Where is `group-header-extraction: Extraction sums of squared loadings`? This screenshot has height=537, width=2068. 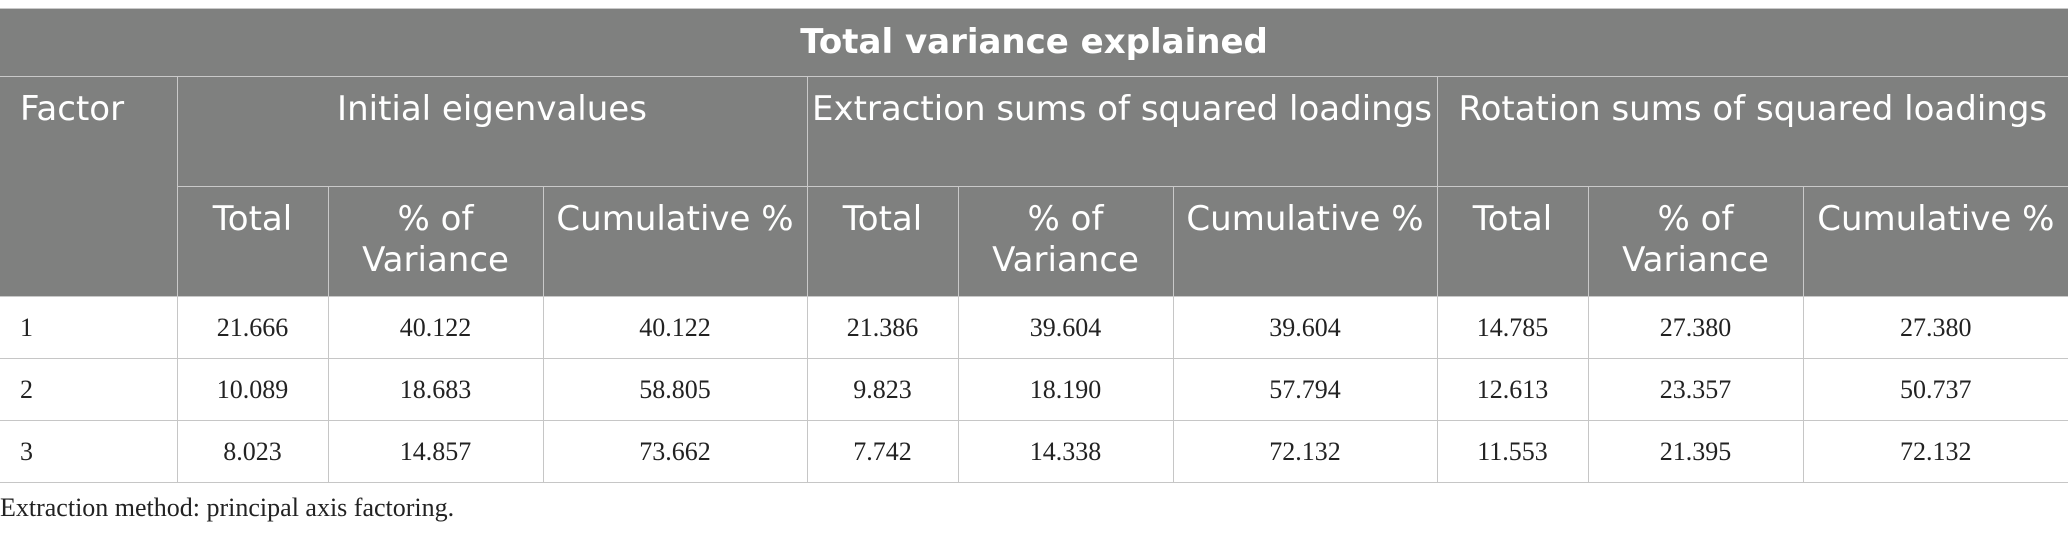
group-header-extraction: Extraction sums of squared loadings is located at coordinates (1122, 131).